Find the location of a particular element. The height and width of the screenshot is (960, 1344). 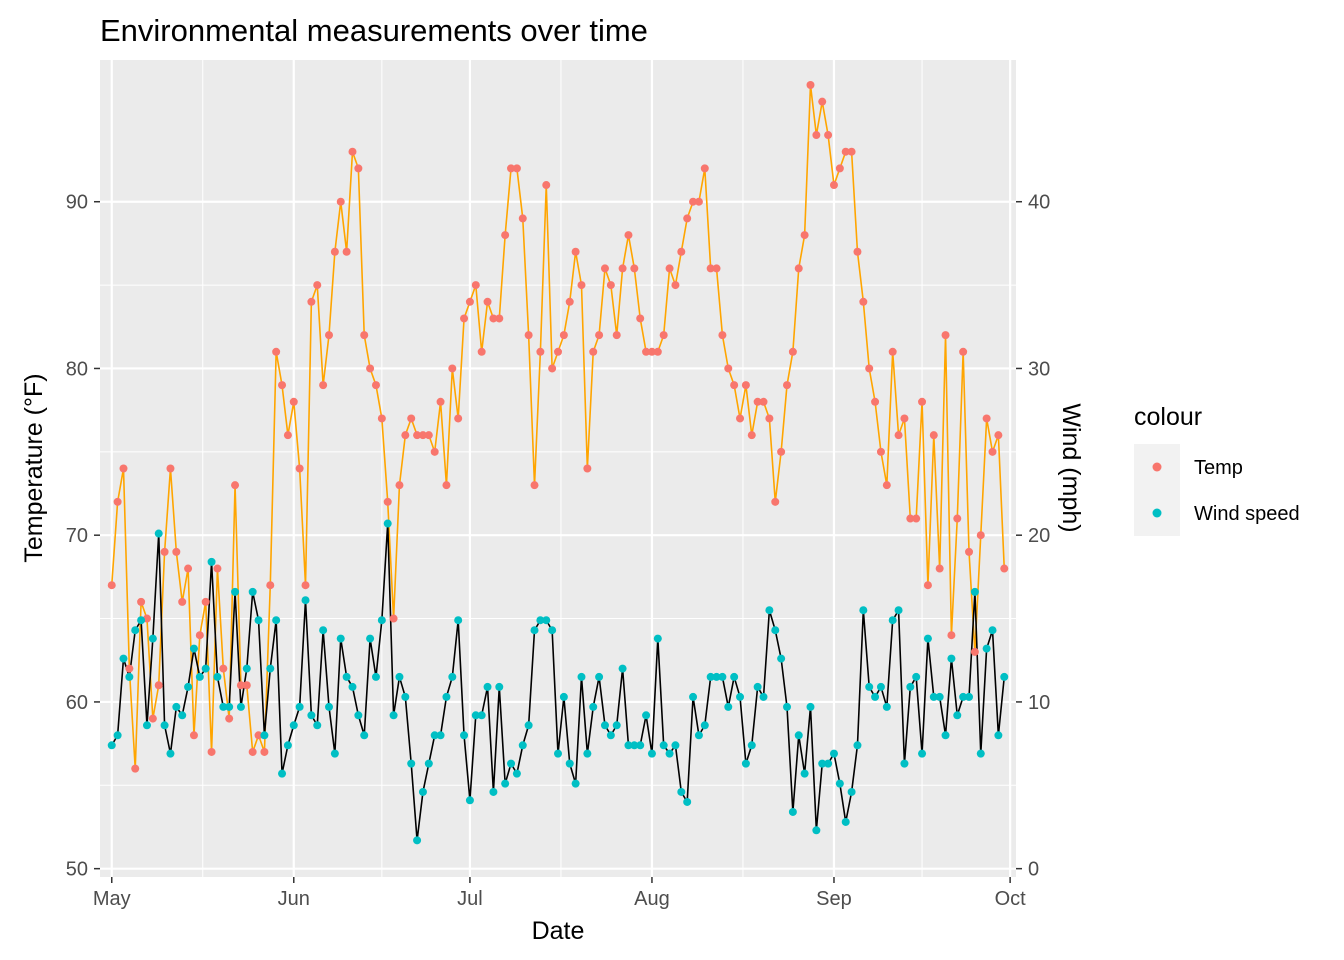

x-tick-label: Jul is located at coordinates (470, 899).